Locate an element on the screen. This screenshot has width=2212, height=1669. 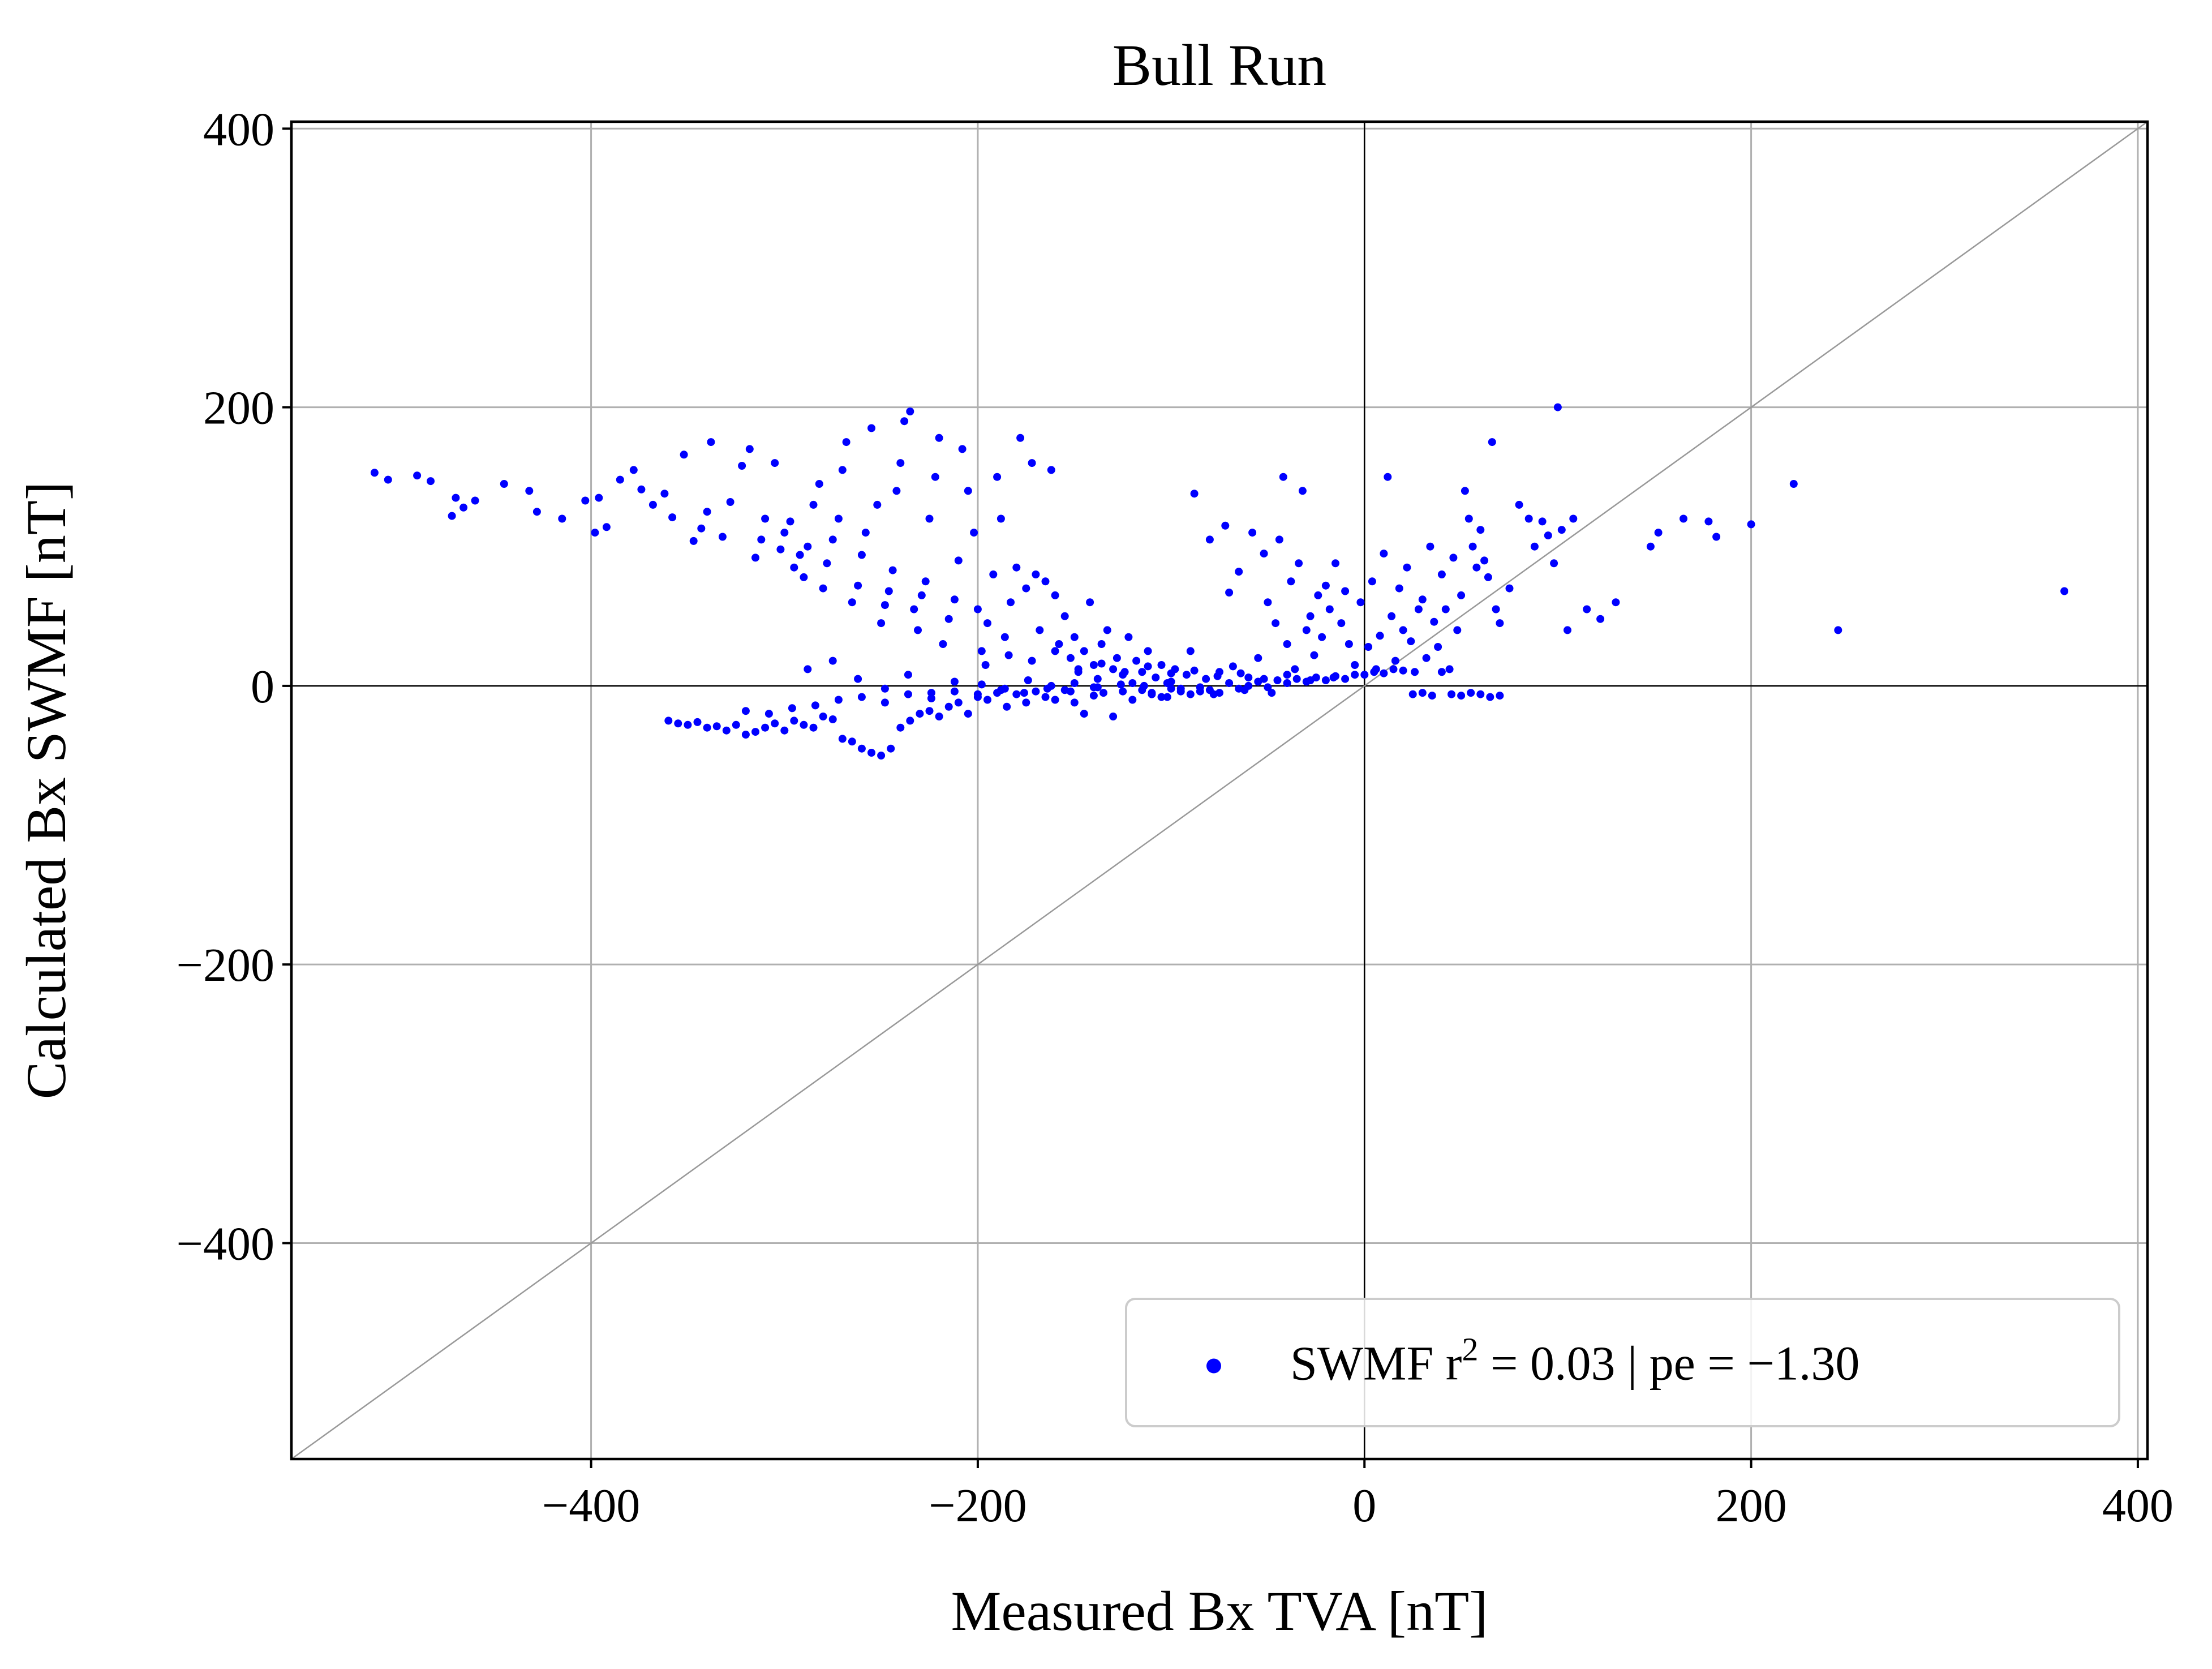
x-tick-label: 400 is located at coordinates (2138, 1506).